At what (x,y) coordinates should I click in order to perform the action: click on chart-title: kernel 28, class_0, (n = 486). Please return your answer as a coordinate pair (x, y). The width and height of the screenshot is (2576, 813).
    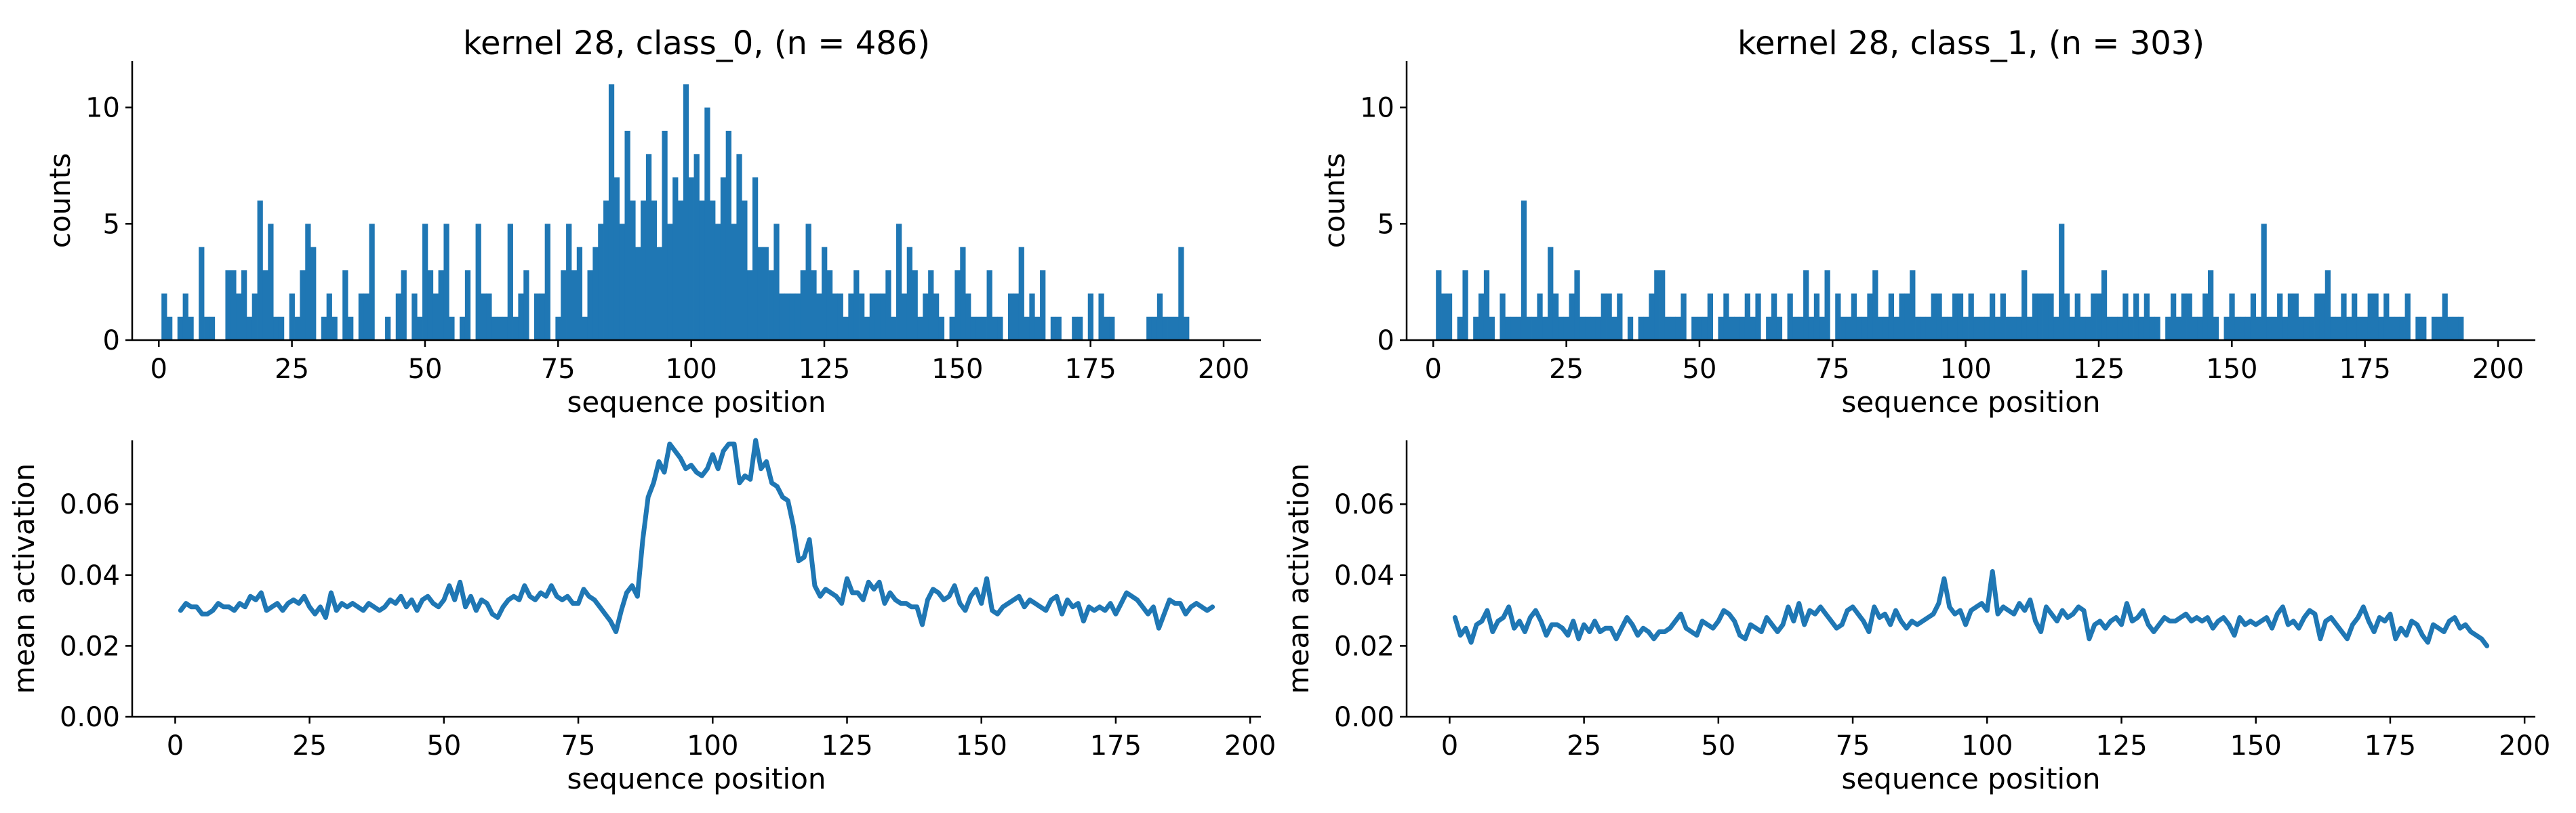
    Looking at the image, I should click on (696, 43).